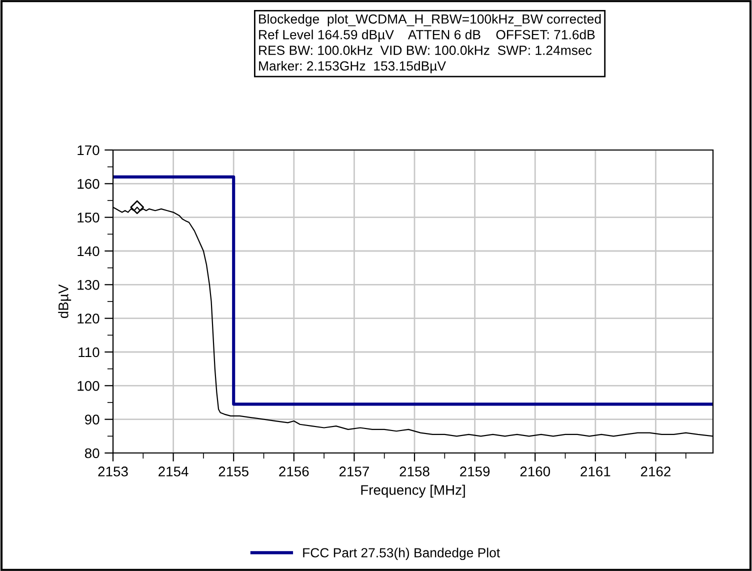  What do you see at coordinates (401, 554) in the screenshot?
I see `legend-label: FCC Part 27.53(h) Bandedge Plot` at bounding box center [401, 554].